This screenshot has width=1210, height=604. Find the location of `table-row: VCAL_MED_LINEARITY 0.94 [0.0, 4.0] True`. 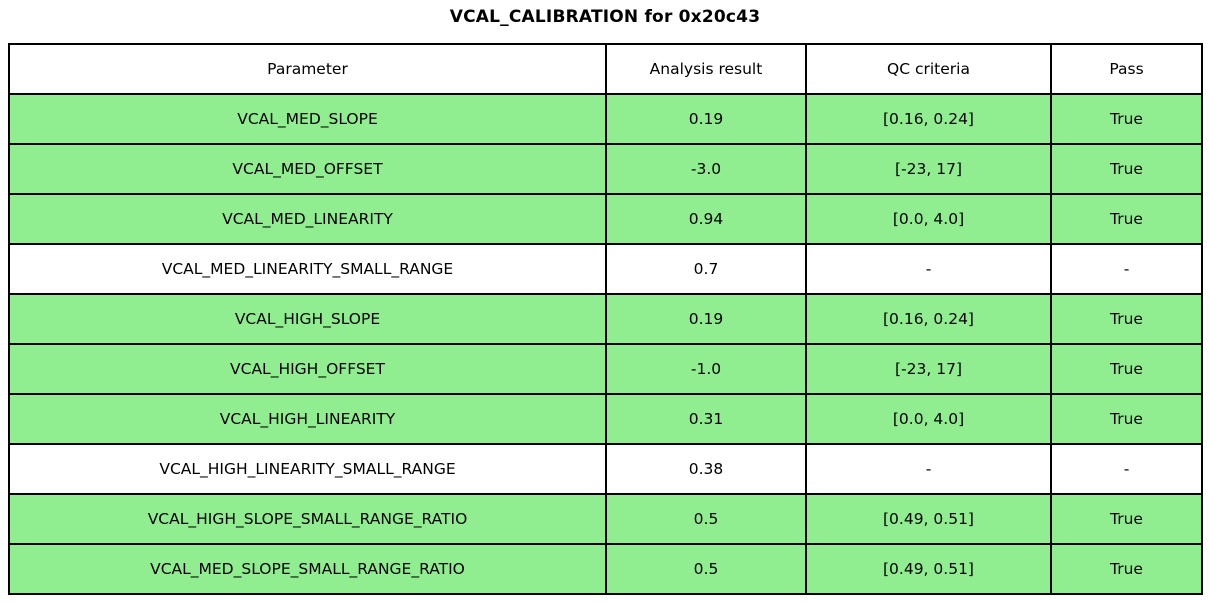

table-row: VCAL_MED_LINEARITY 0.94 [0.0, 4.0] True is located at coordinates (605, 219).